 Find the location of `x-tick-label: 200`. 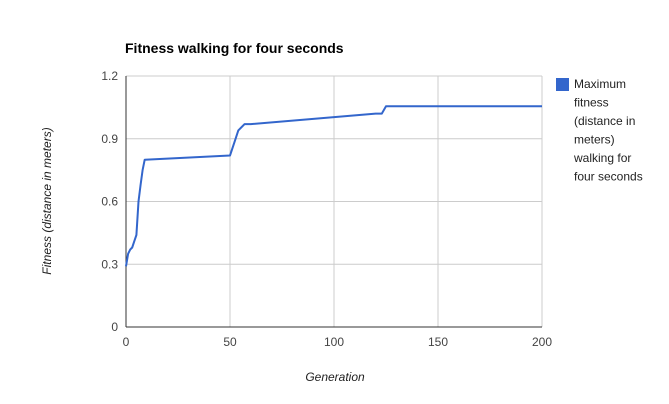

x-tick-label: 200 is located at coordinates (542, 342).